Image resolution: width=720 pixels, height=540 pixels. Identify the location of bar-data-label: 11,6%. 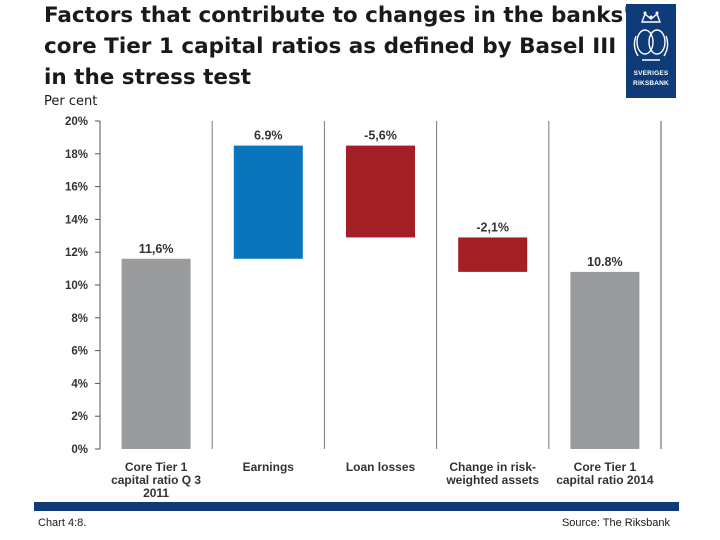
(156, 249).